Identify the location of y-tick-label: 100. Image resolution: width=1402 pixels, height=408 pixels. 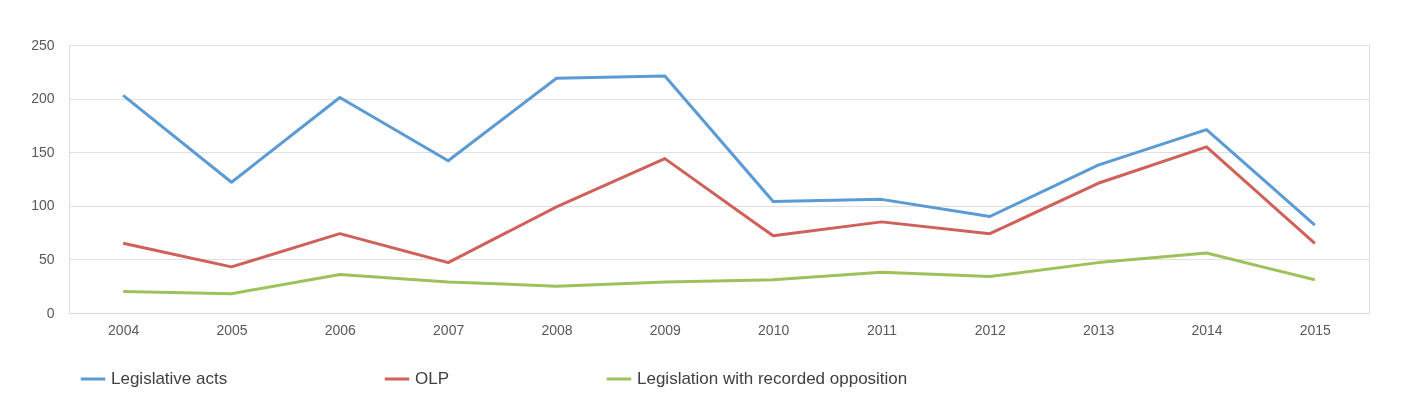
(43, 205).